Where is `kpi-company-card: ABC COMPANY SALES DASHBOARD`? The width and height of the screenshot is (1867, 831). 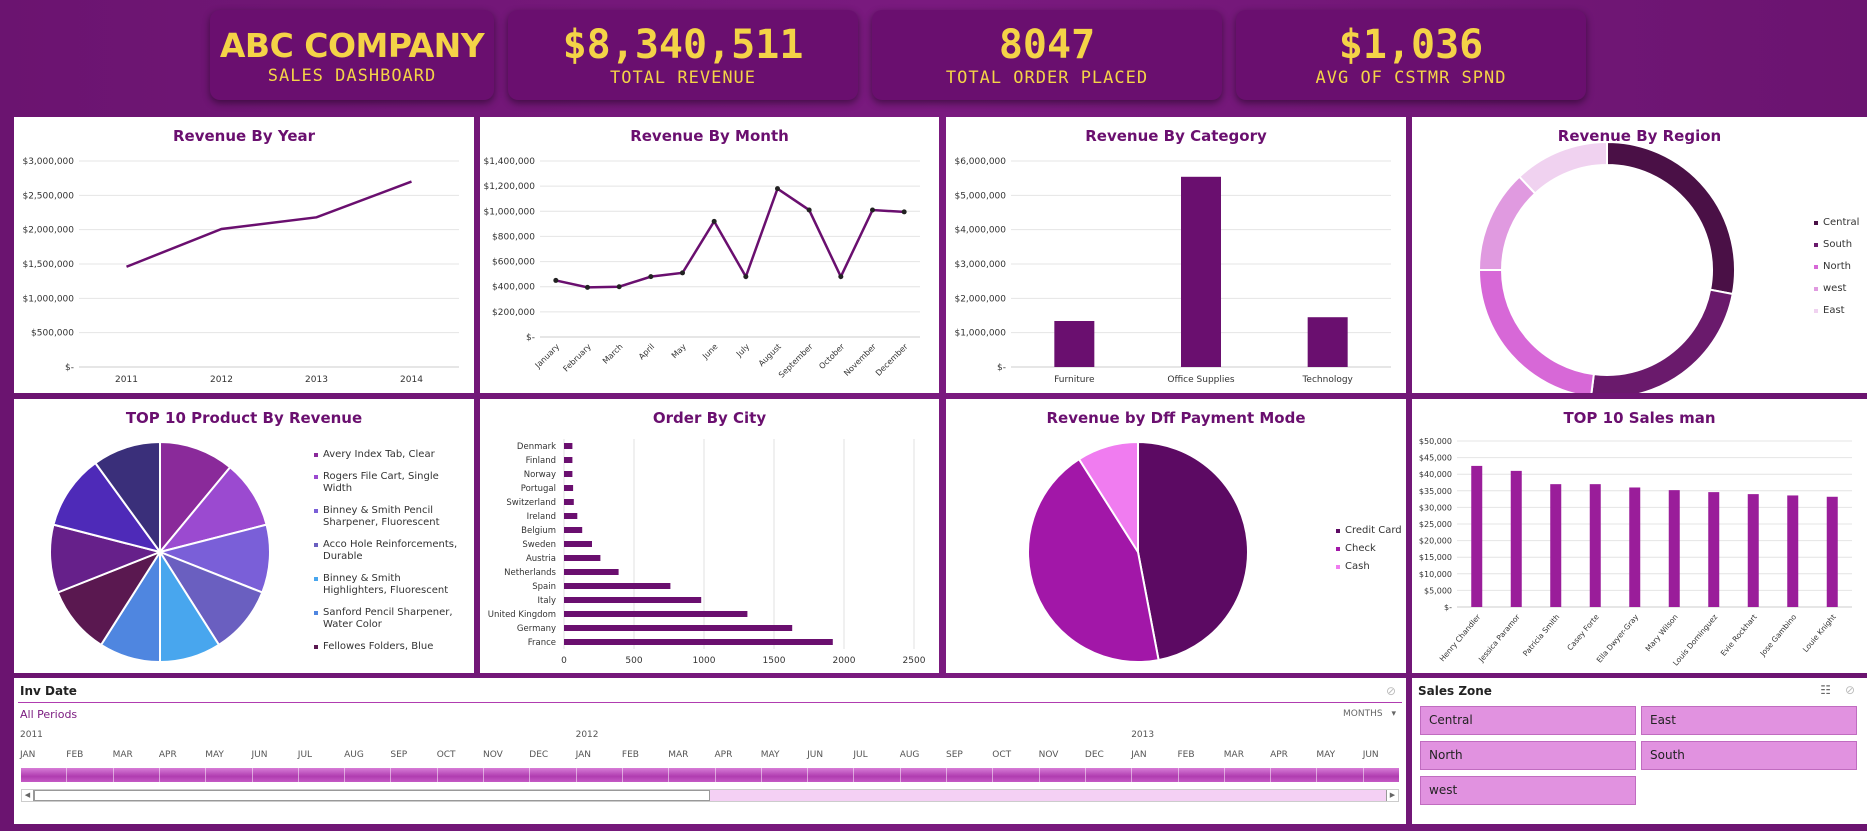 kpi-company-card: ABC COMPANY SALES DASHBOARD is located at coordinates (352, 55).